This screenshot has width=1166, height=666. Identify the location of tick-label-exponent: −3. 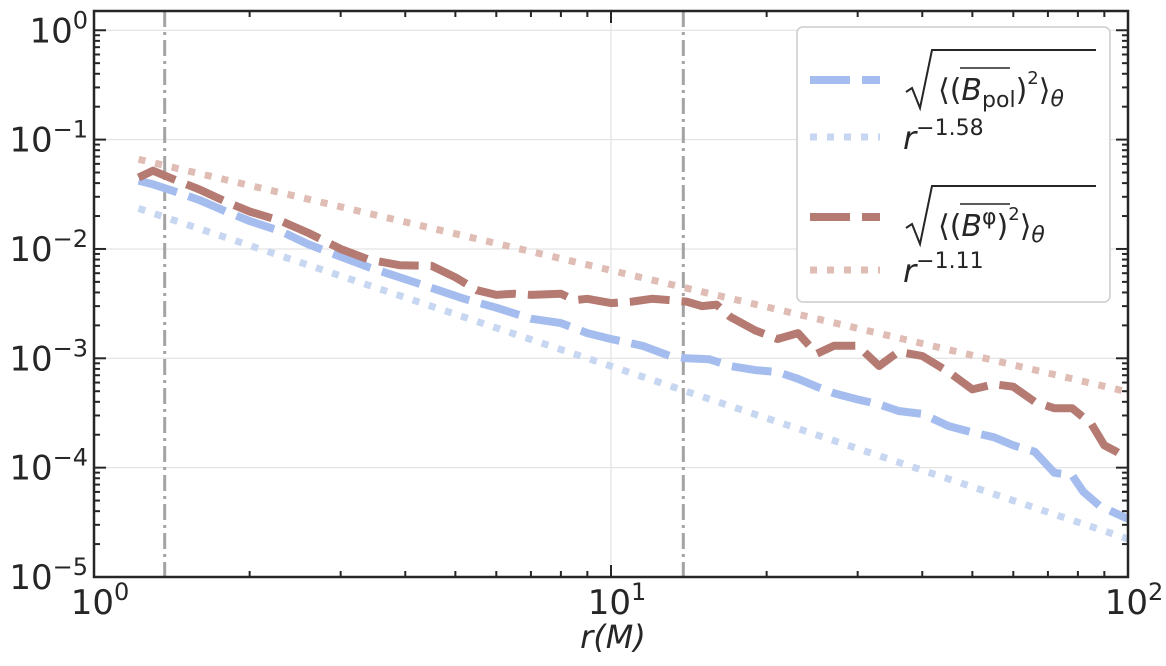
(70, 348).